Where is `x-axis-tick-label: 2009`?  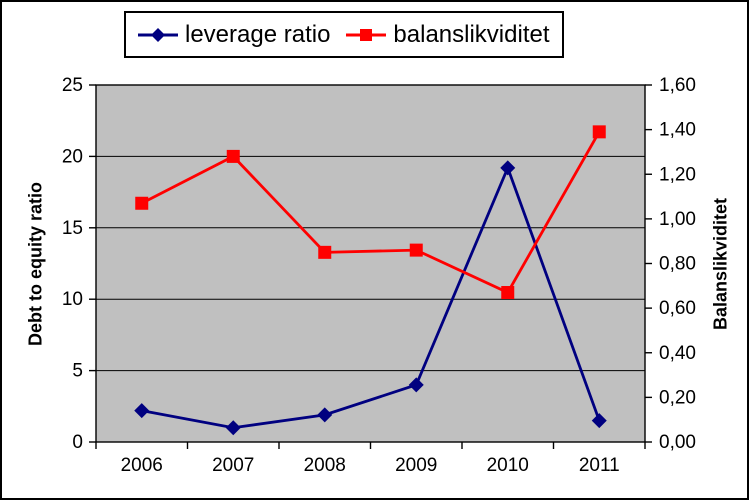
x-axis-tick-label: 2009 is located at coordinates (416, 465).